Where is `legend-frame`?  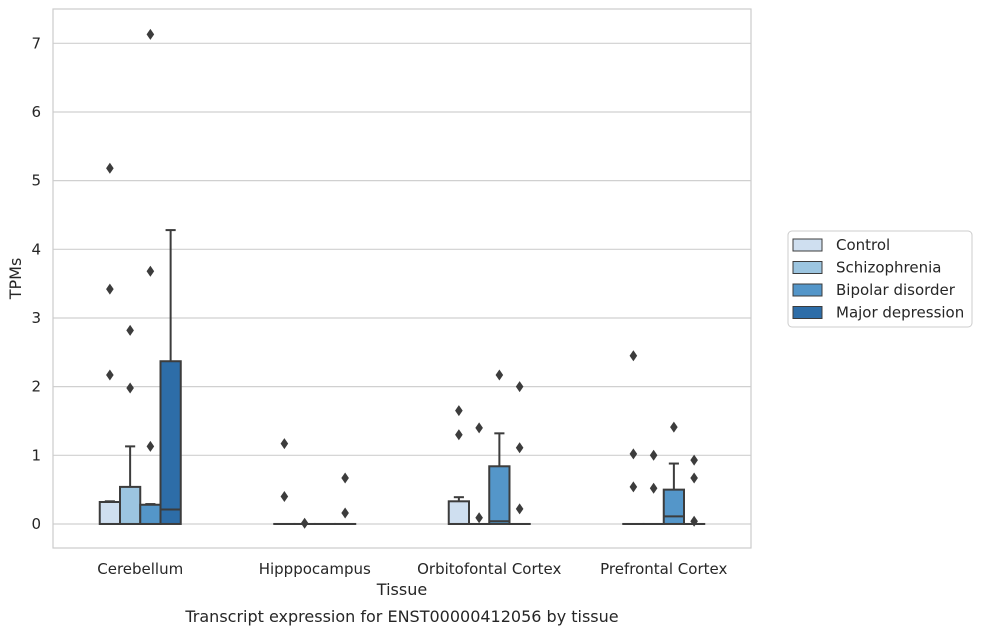
legend-frame is located at coordinates (880, 279).